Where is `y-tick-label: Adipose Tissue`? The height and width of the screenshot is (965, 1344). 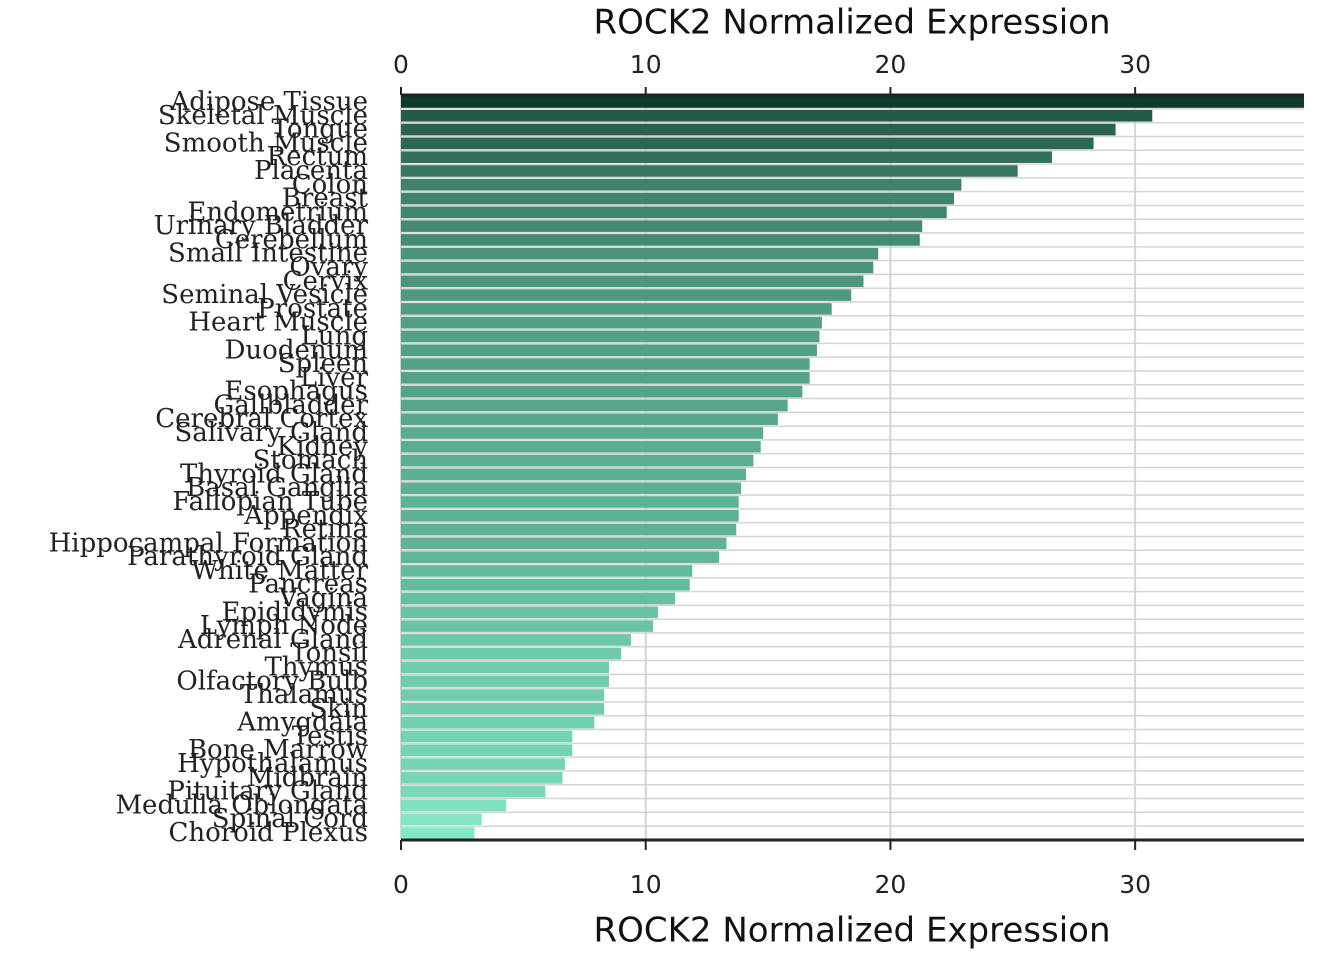 y-tick-label: Adipose Tissue is located at coordinates (268, 102).